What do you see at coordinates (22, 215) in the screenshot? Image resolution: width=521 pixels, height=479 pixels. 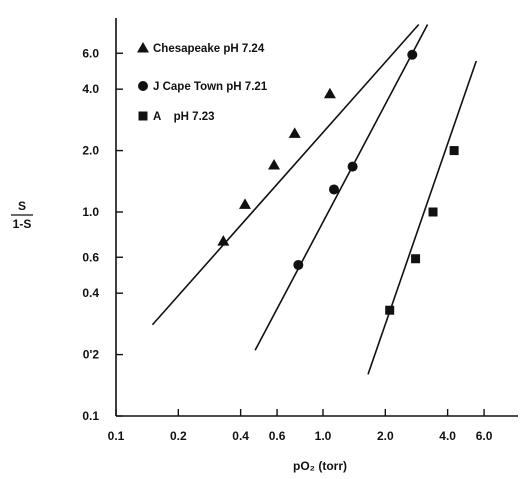 I see `y-axis-title: S 1-S` at bounding box center [22, 215].